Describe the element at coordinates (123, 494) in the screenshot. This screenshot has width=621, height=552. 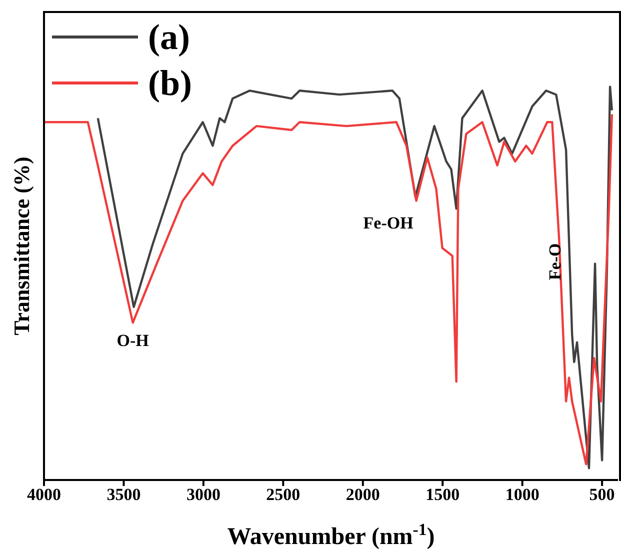
I see `x-tick-label: 3500` at that location.